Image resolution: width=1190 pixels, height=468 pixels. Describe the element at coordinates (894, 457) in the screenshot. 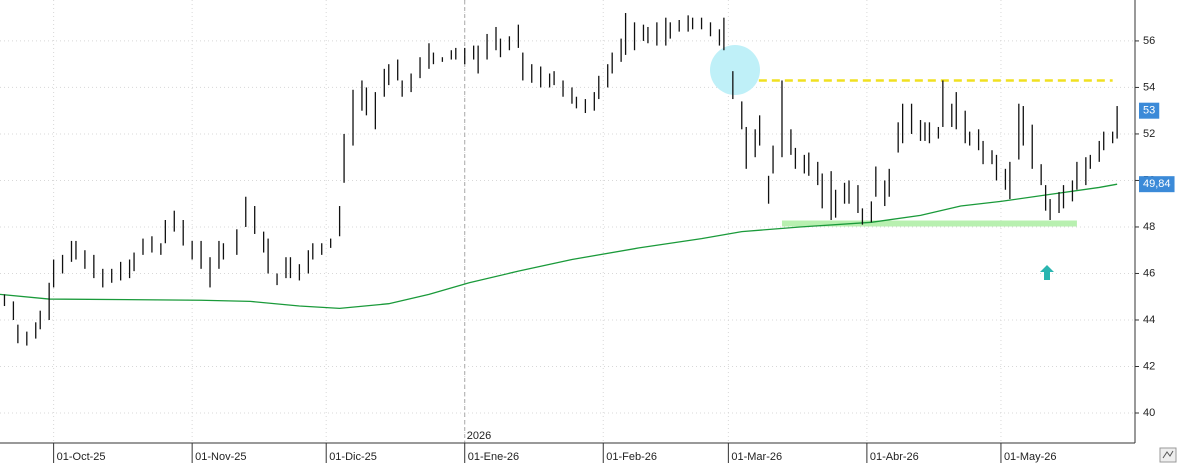

I see `x-tick-label: 01-Abr-26` at that location.